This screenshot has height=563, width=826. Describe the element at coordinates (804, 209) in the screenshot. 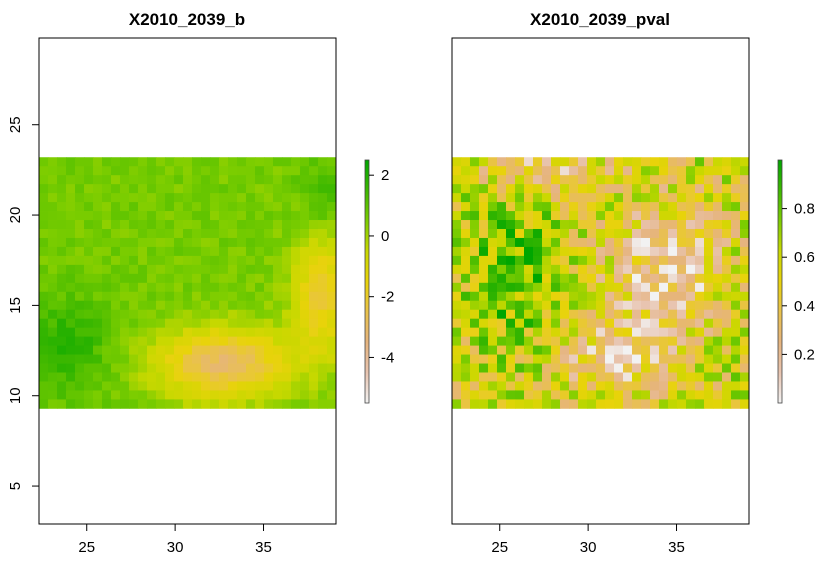

I see `legend-tick-label: 0.8` at that location.